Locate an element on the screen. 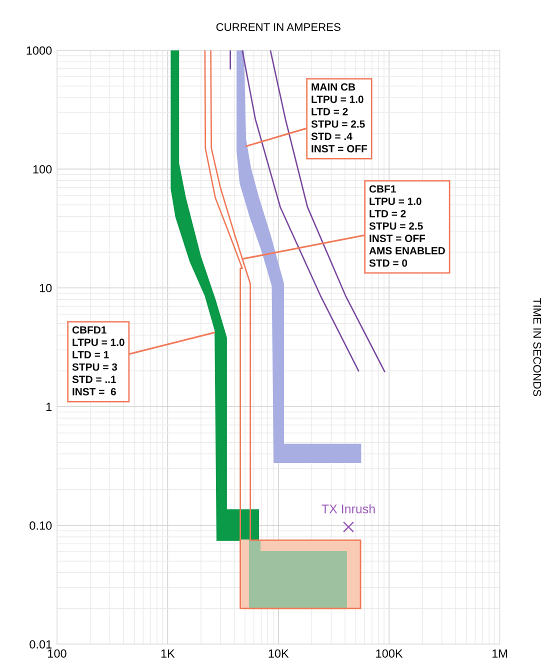  x-tick-label: 1K is located at coordinates (168, 653).